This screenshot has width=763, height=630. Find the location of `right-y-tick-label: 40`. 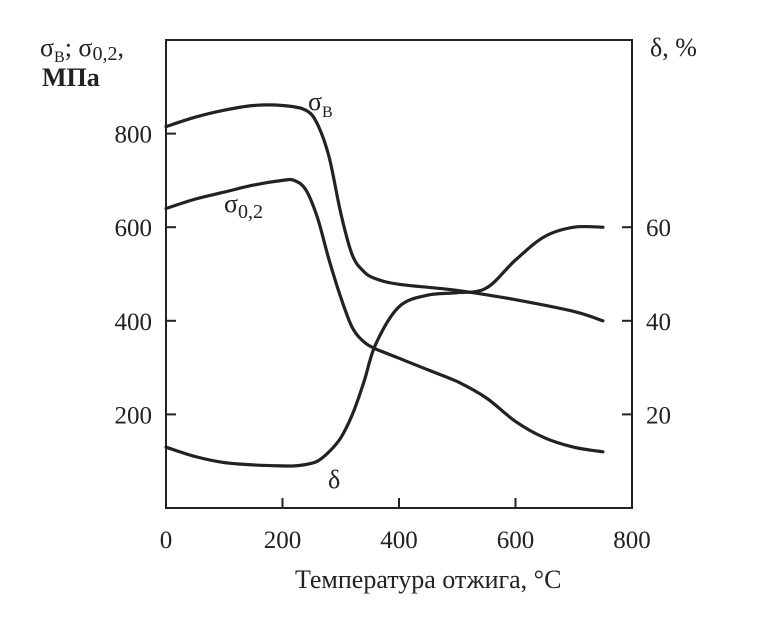

right-y-tick-label: 40 is located at coordinates (658, 322).